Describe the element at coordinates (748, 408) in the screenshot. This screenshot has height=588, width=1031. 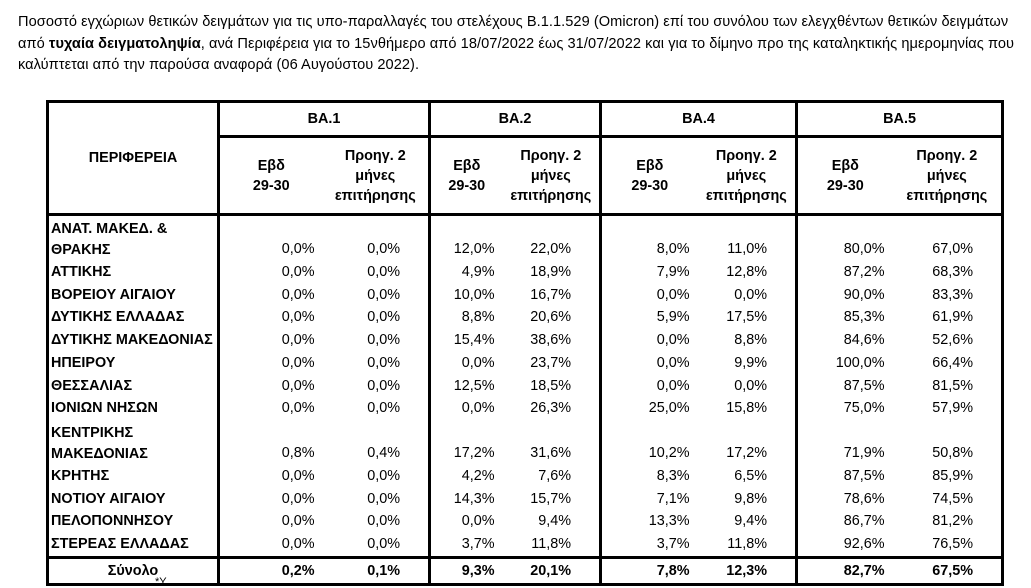
I see `value-cell: 15,8%` at that location.